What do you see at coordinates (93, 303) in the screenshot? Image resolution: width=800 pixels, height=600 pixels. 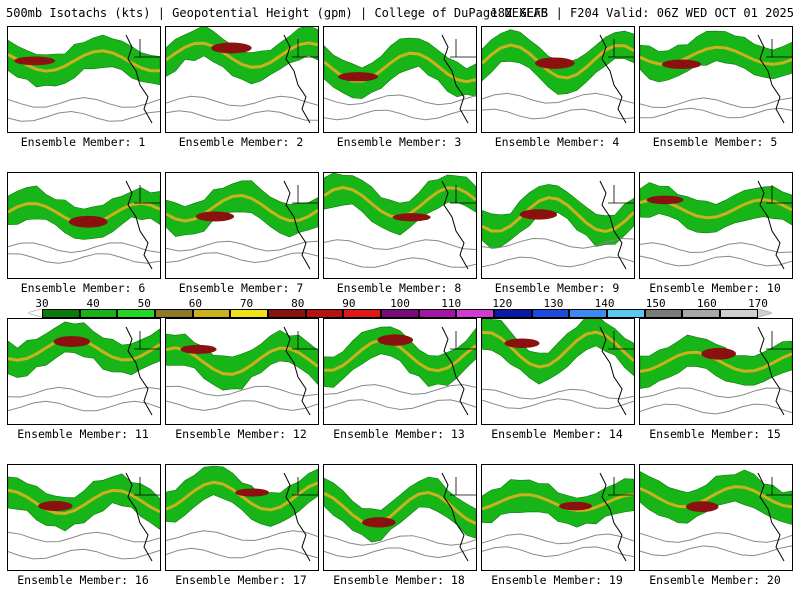 I see `colorbar-tick-label: 40` at bounding box center [93, 303].